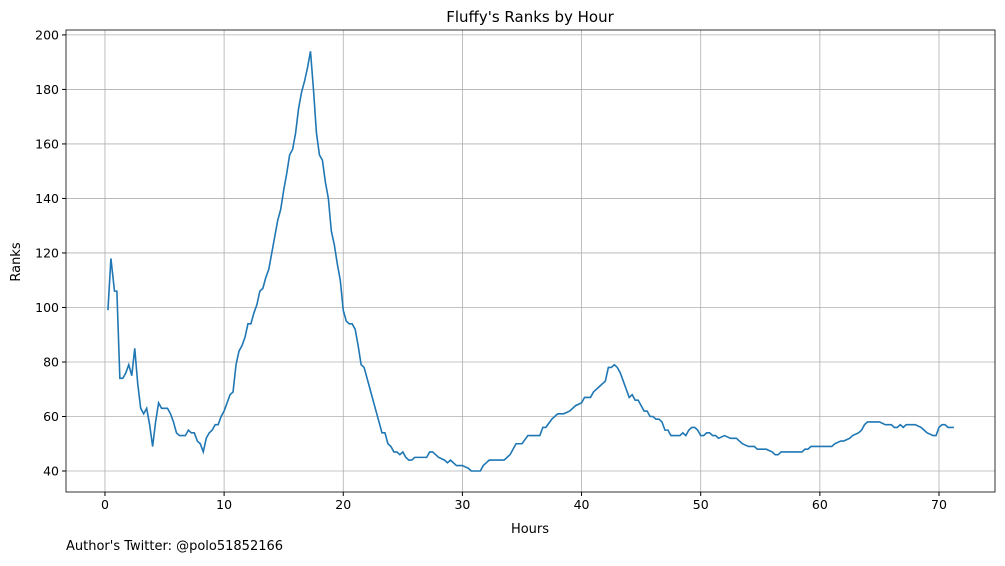 Image resolution: width=1005 pixels, height=566 pixels. What do you see at coordinates (939, 504) in the screenshot?
I see `x-tick-label: 70` at bounding box center [939, 504].